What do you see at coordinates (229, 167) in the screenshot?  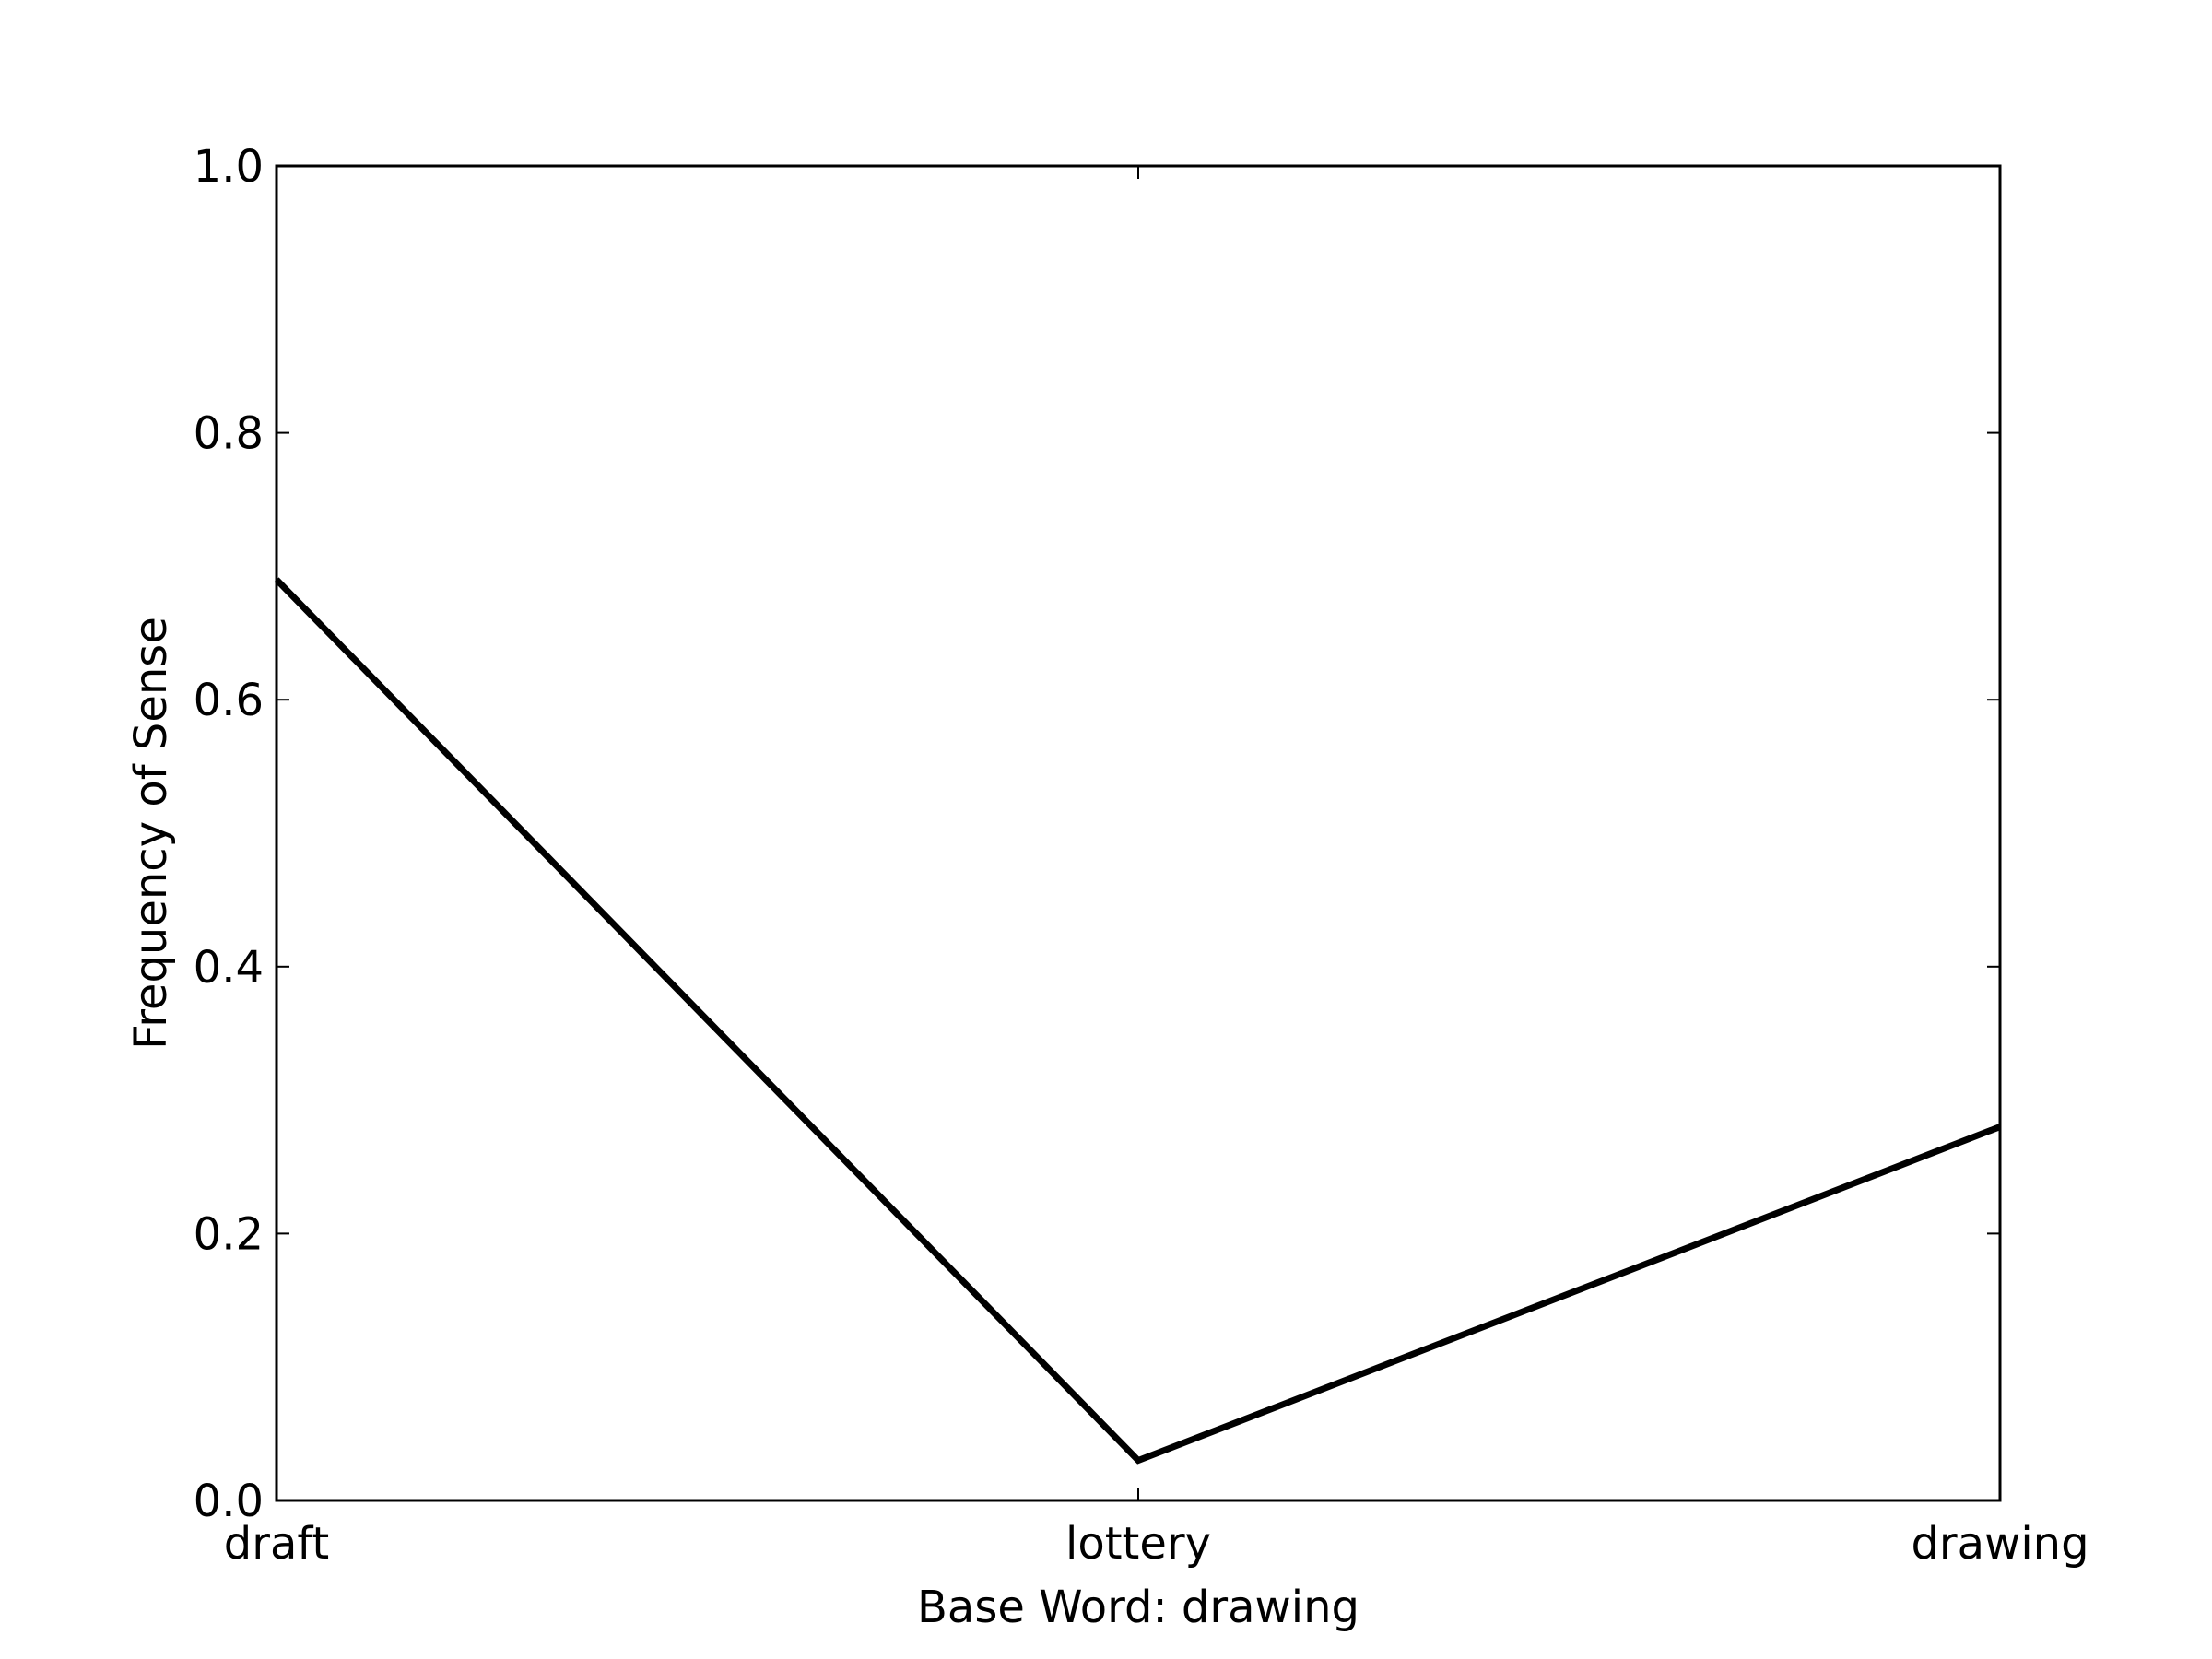 I see `y-tick-label: 1.0` at bounding box center [229, 167].